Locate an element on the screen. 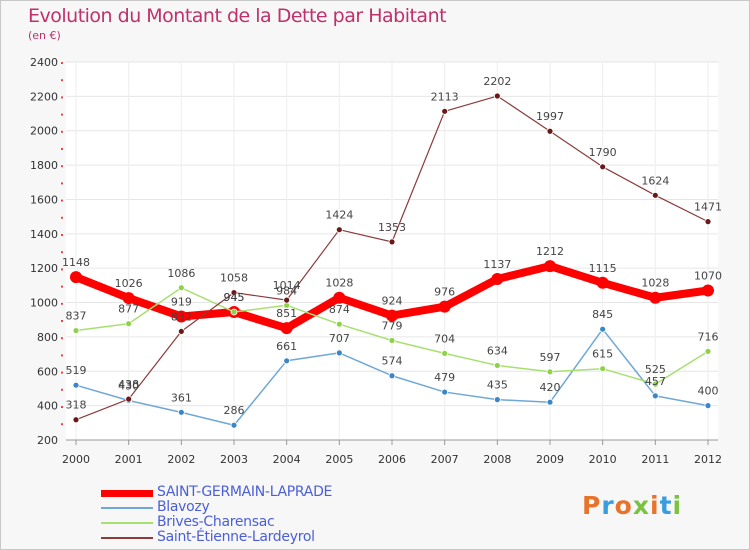  data-label: 832 is located at coordinates (181, 316).